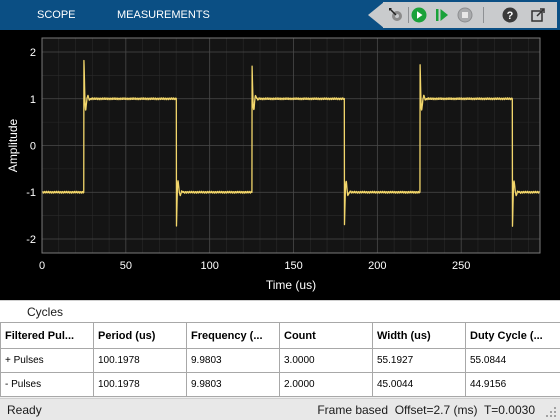 Image resolution: width=560 pixels, height=420 pixels. Describe the element at coordinates (42, 266) in the screenshot. I see `x-tick-label: 0` at that location.